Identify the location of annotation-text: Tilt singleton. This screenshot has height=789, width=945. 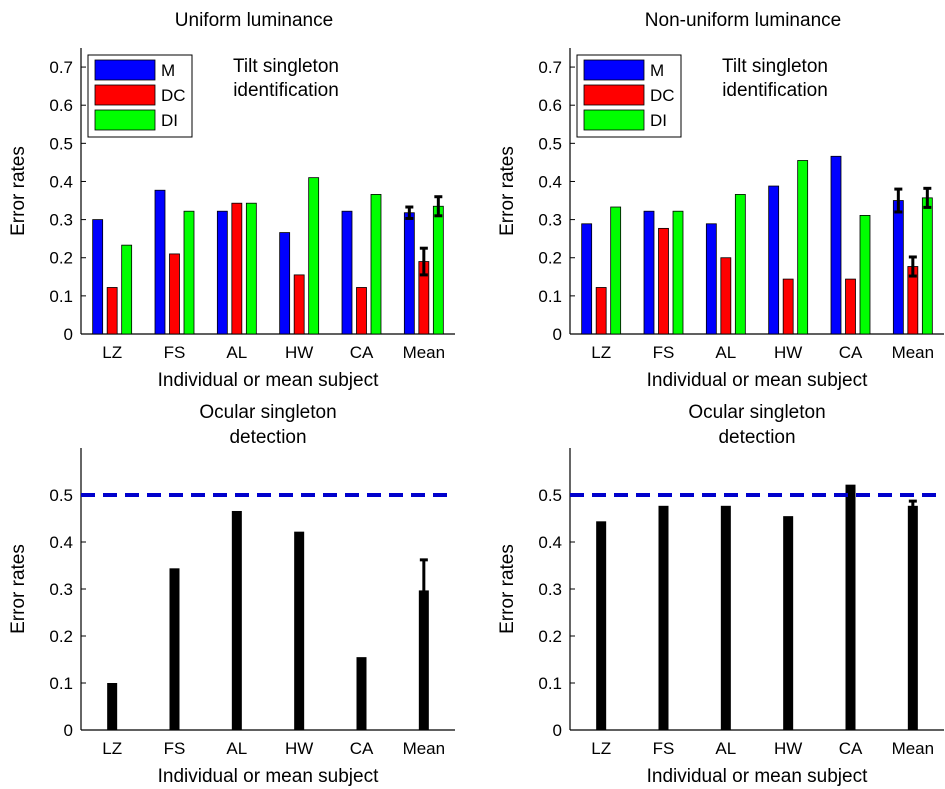
(775, 66).